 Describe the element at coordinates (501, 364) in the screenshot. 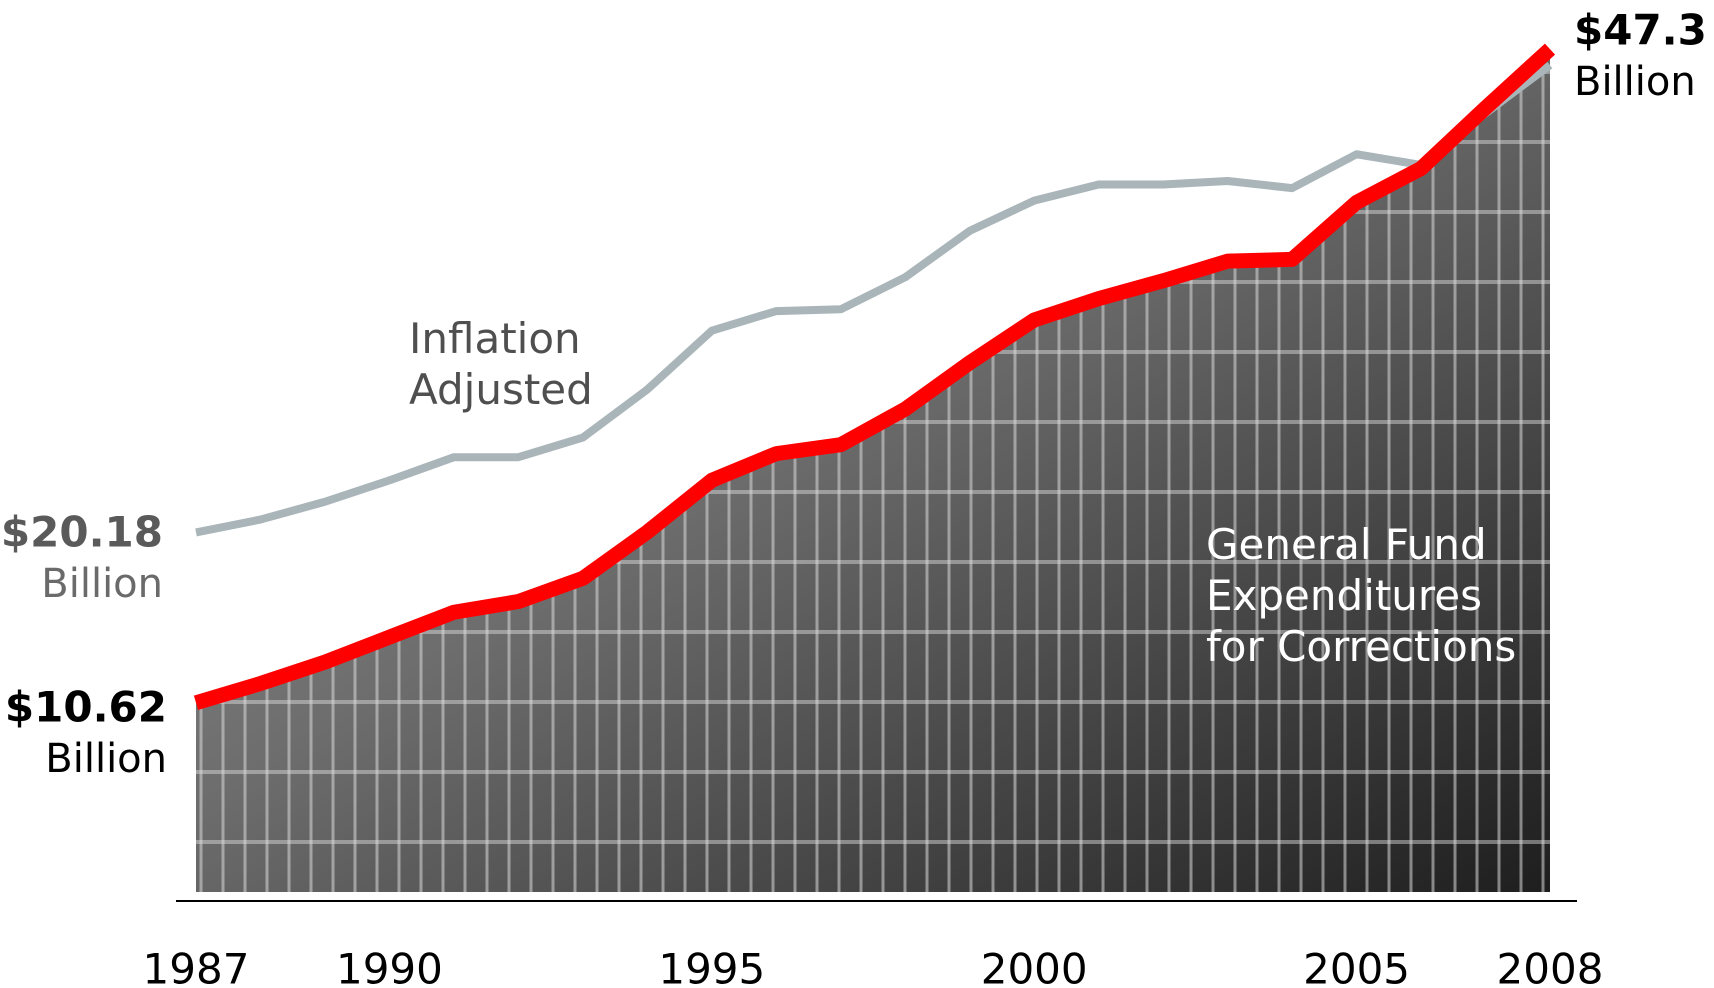

I see `series-label: Inflation Adjusted` at that location.